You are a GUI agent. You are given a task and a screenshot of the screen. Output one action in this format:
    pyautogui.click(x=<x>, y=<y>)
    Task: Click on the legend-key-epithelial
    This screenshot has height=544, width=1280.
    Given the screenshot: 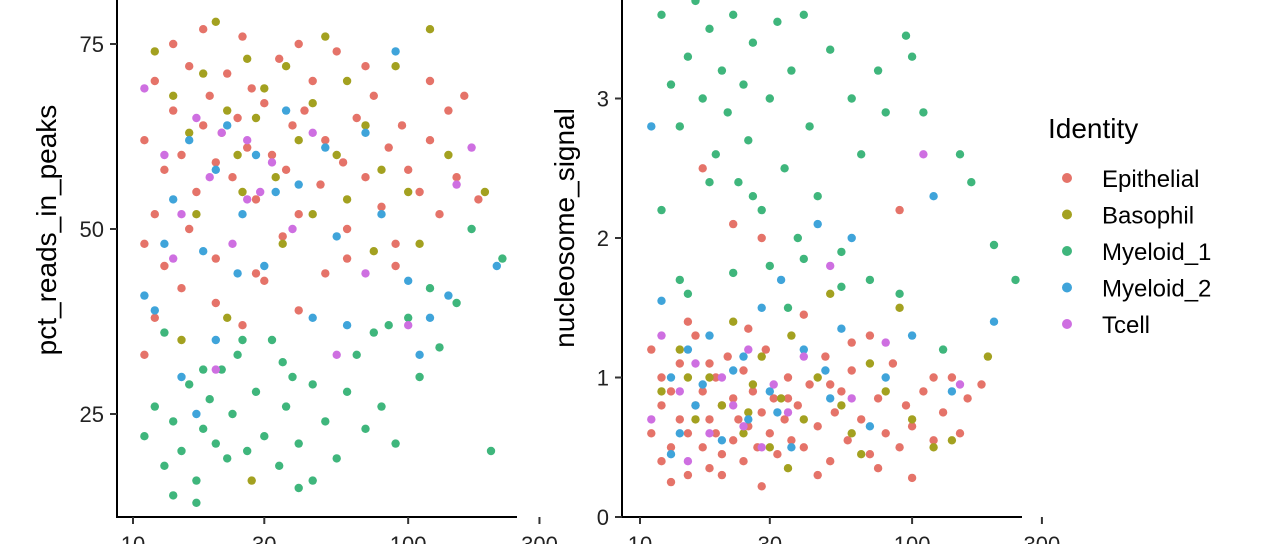 What is the action you would take?
    pyautogui.click(x=1067, y=178)
    